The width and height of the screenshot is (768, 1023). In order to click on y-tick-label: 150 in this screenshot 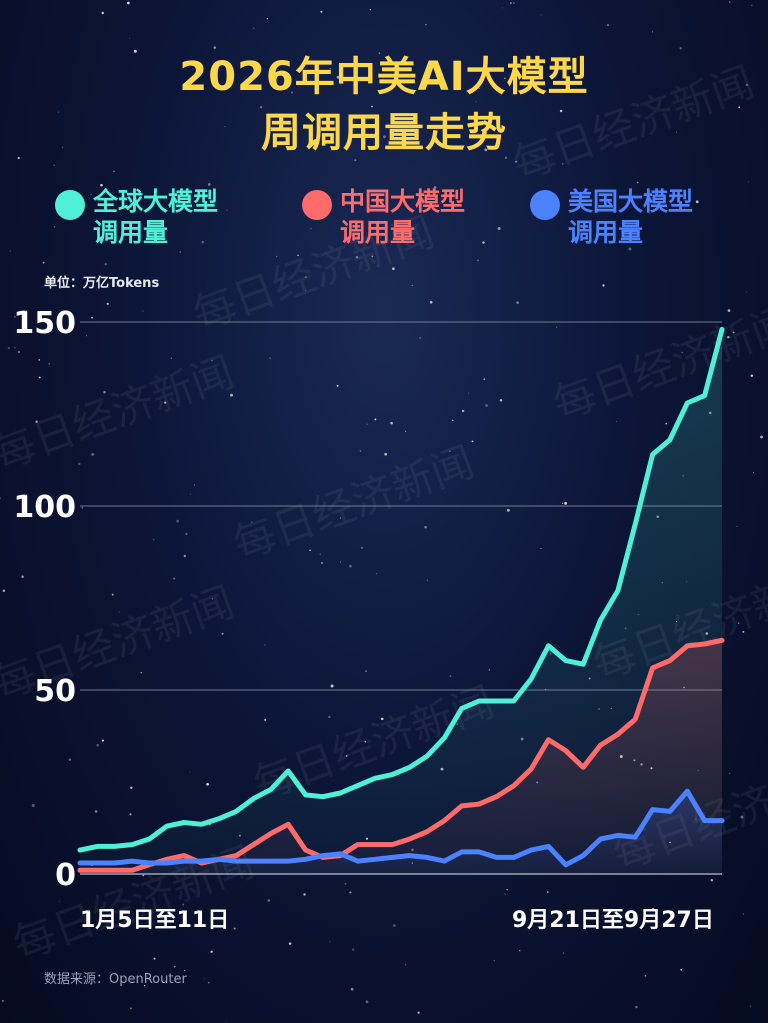, I will do `click(44, 323)`.